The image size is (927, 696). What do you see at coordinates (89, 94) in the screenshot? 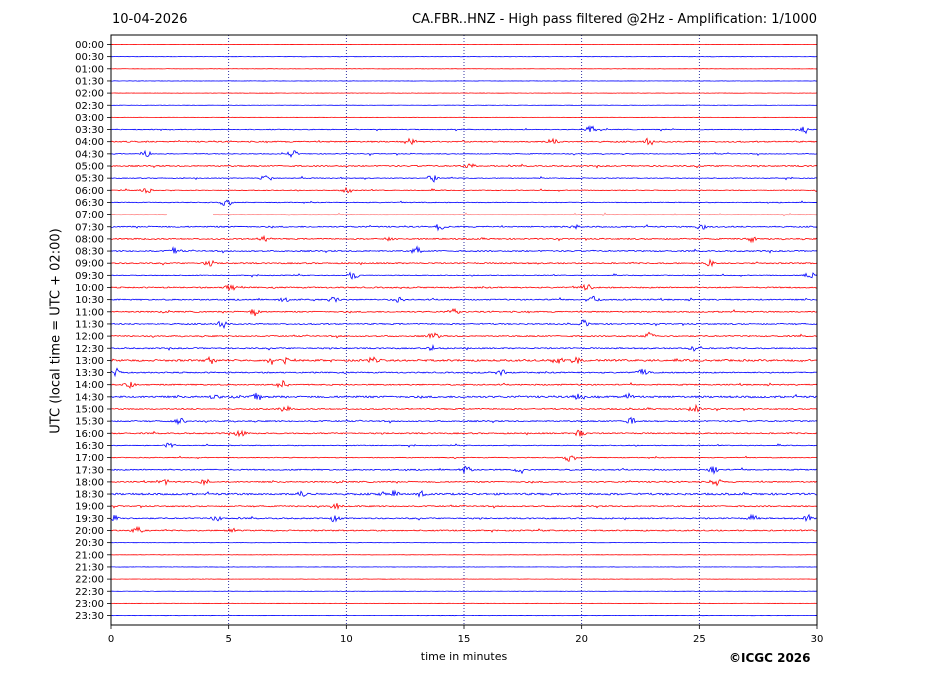
I see `y-tick-label: 02:00` at bounding box center [89, 94].